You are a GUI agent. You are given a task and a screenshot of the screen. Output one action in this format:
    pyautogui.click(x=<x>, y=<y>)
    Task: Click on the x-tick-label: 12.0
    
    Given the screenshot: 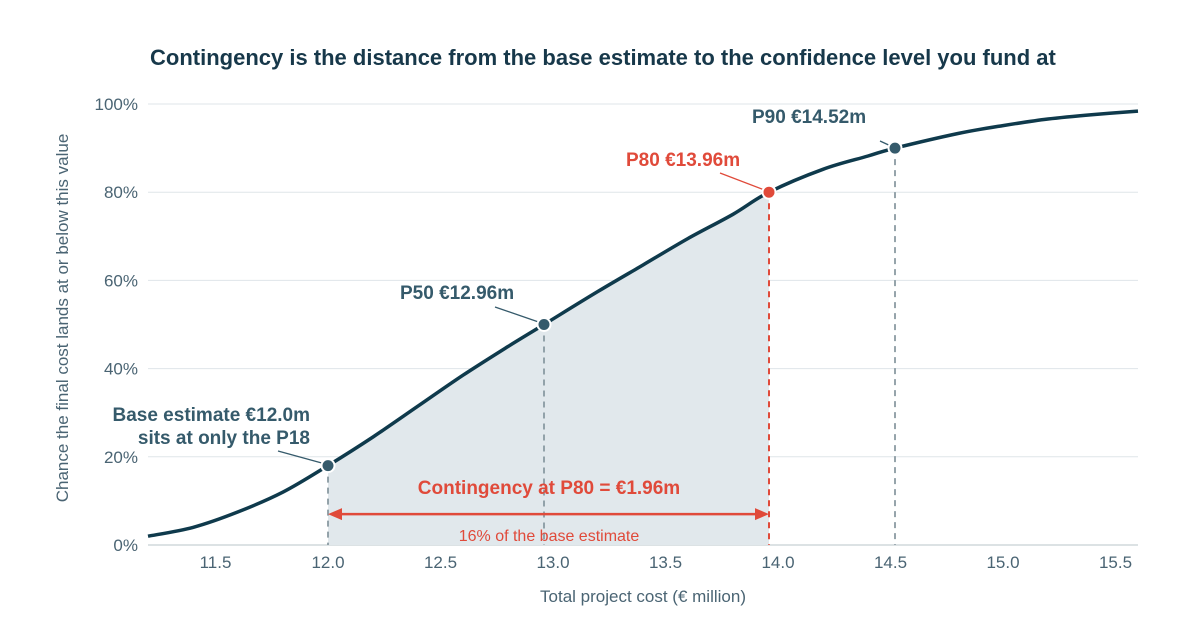 What is the action you would take?
    pyautogui.click(x=327, y=562)
    